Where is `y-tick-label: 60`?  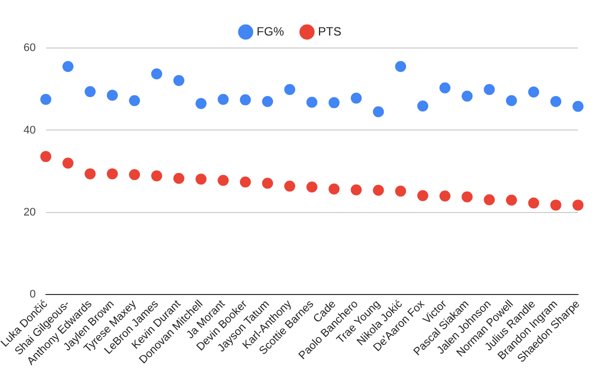 y-tick-label: 60 is located at coordinates (30, 48).